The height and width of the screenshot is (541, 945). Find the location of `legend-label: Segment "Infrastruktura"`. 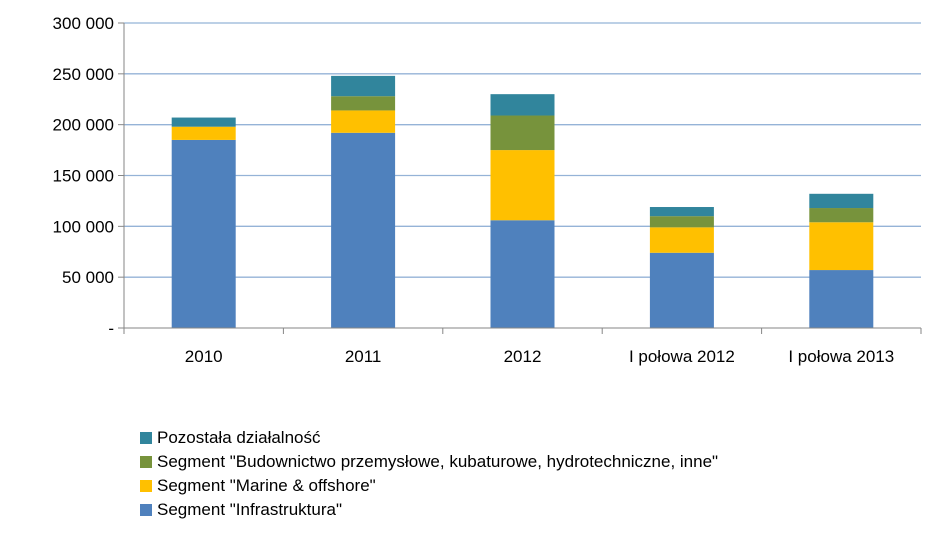

legend-label: Segment "Infrastruktura" is located at coordinates (249, 509).